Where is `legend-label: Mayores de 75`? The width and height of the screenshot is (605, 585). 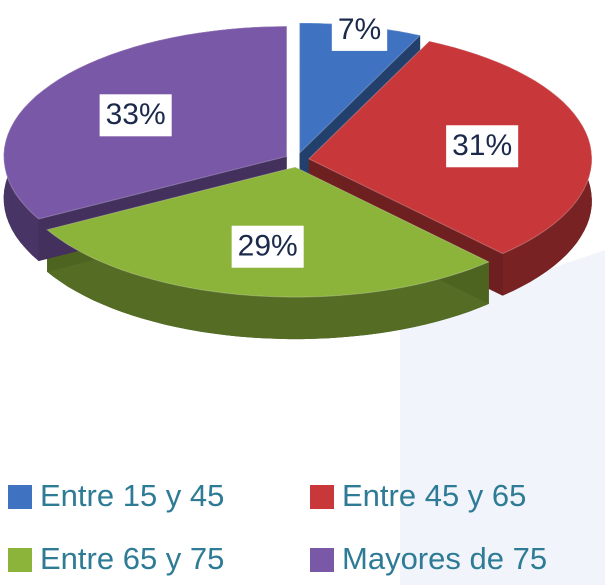
legend-label: Mayores de 75 is located at coordinates (444, 558).